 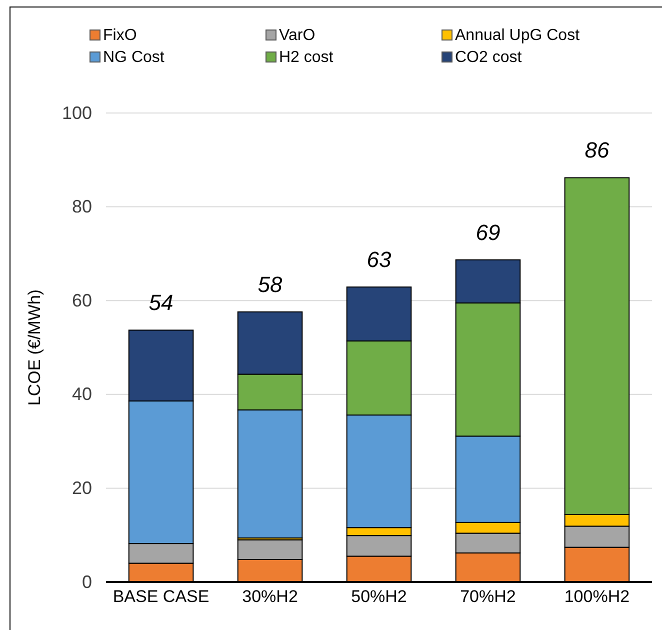 I want to click on total-label: 58, so click(x=271, y=284).